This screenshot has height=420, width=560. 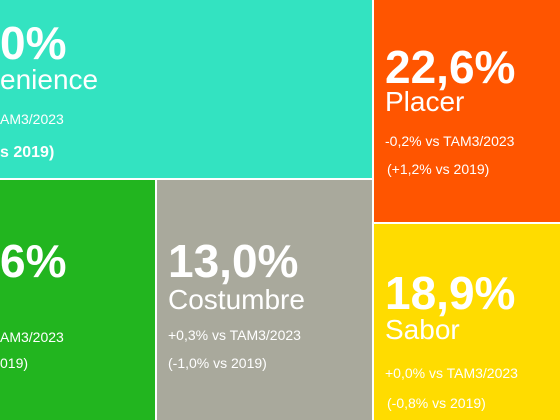 What do you see at coordinates (33, 43) in the screenshot?
I see `share: 0%` at bounding box center [33, 43].